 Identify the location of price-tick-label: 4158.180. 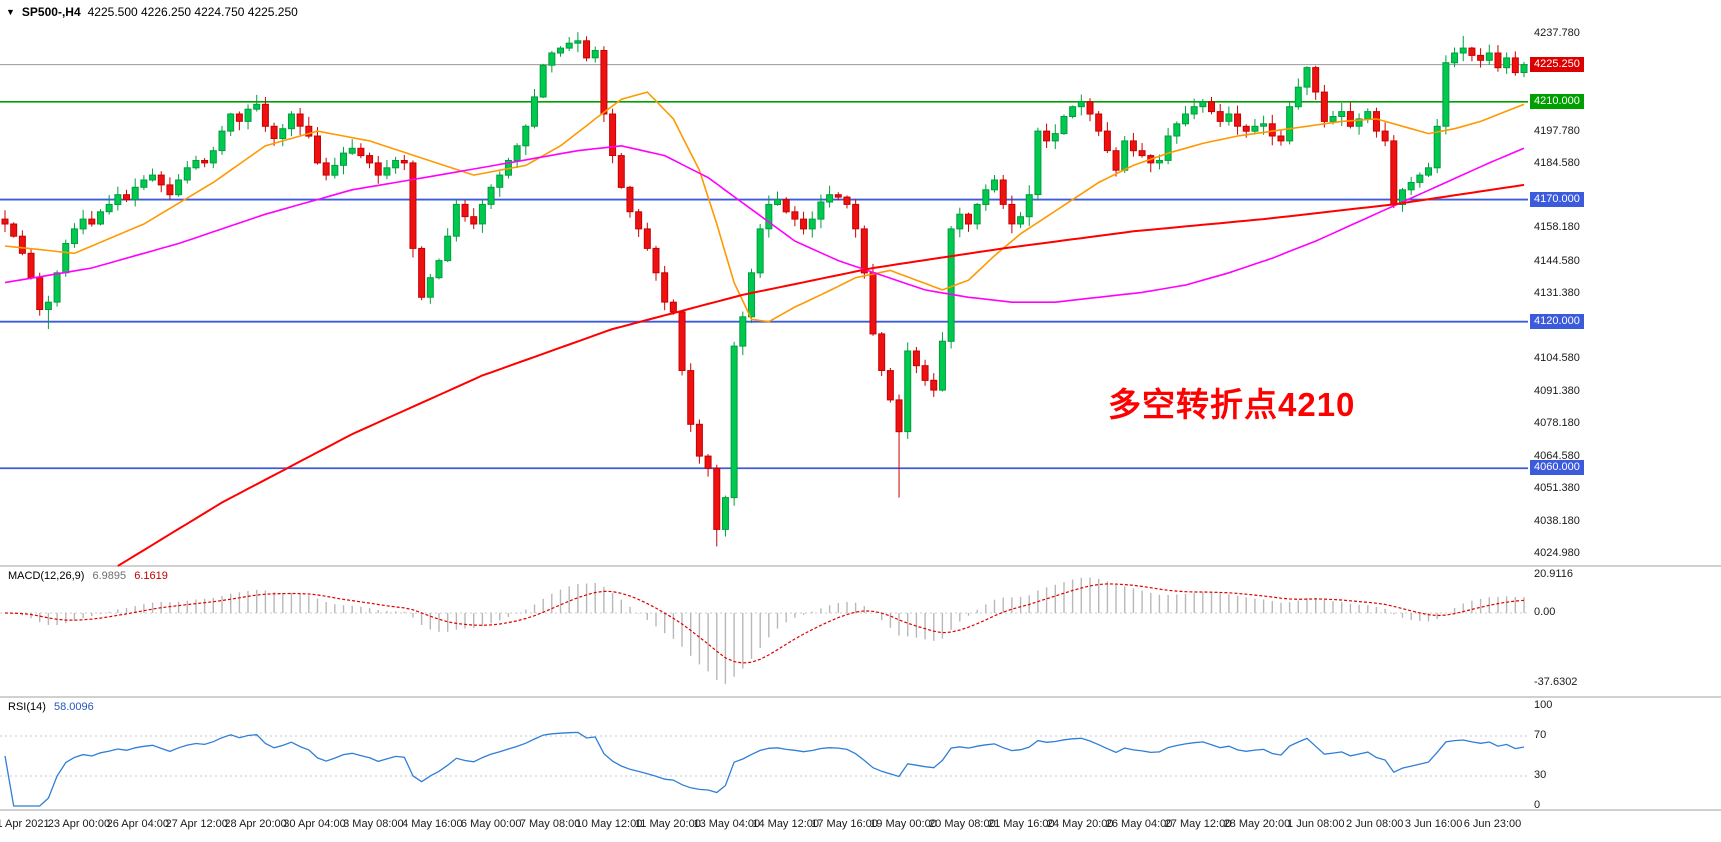
(1557, 227).